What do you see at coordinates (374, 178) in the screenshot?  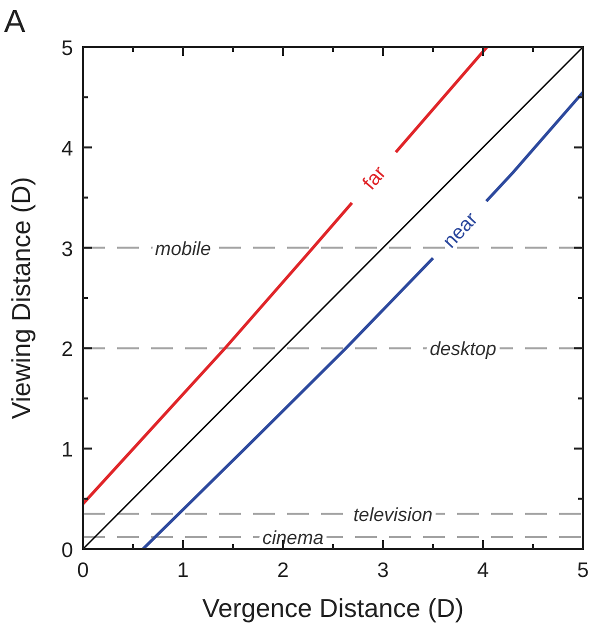 I see `text: far` at bounding box center [374, 178].